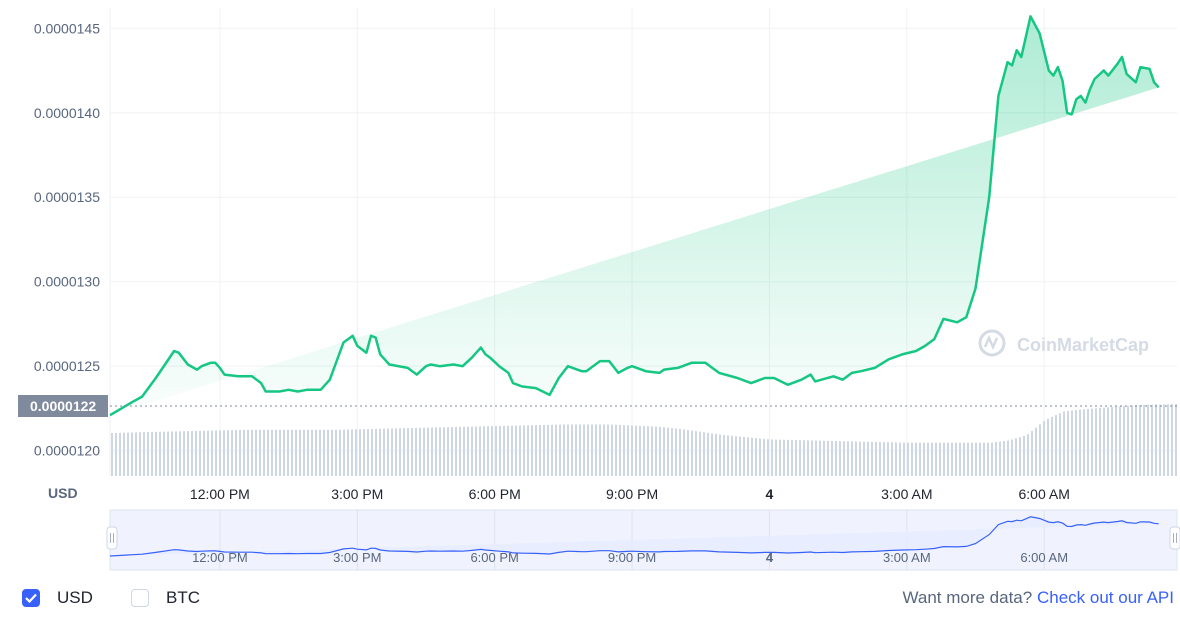  Describe the element at coordinates (634, 536) in the screenshot. I see `navigator-area` at that location.